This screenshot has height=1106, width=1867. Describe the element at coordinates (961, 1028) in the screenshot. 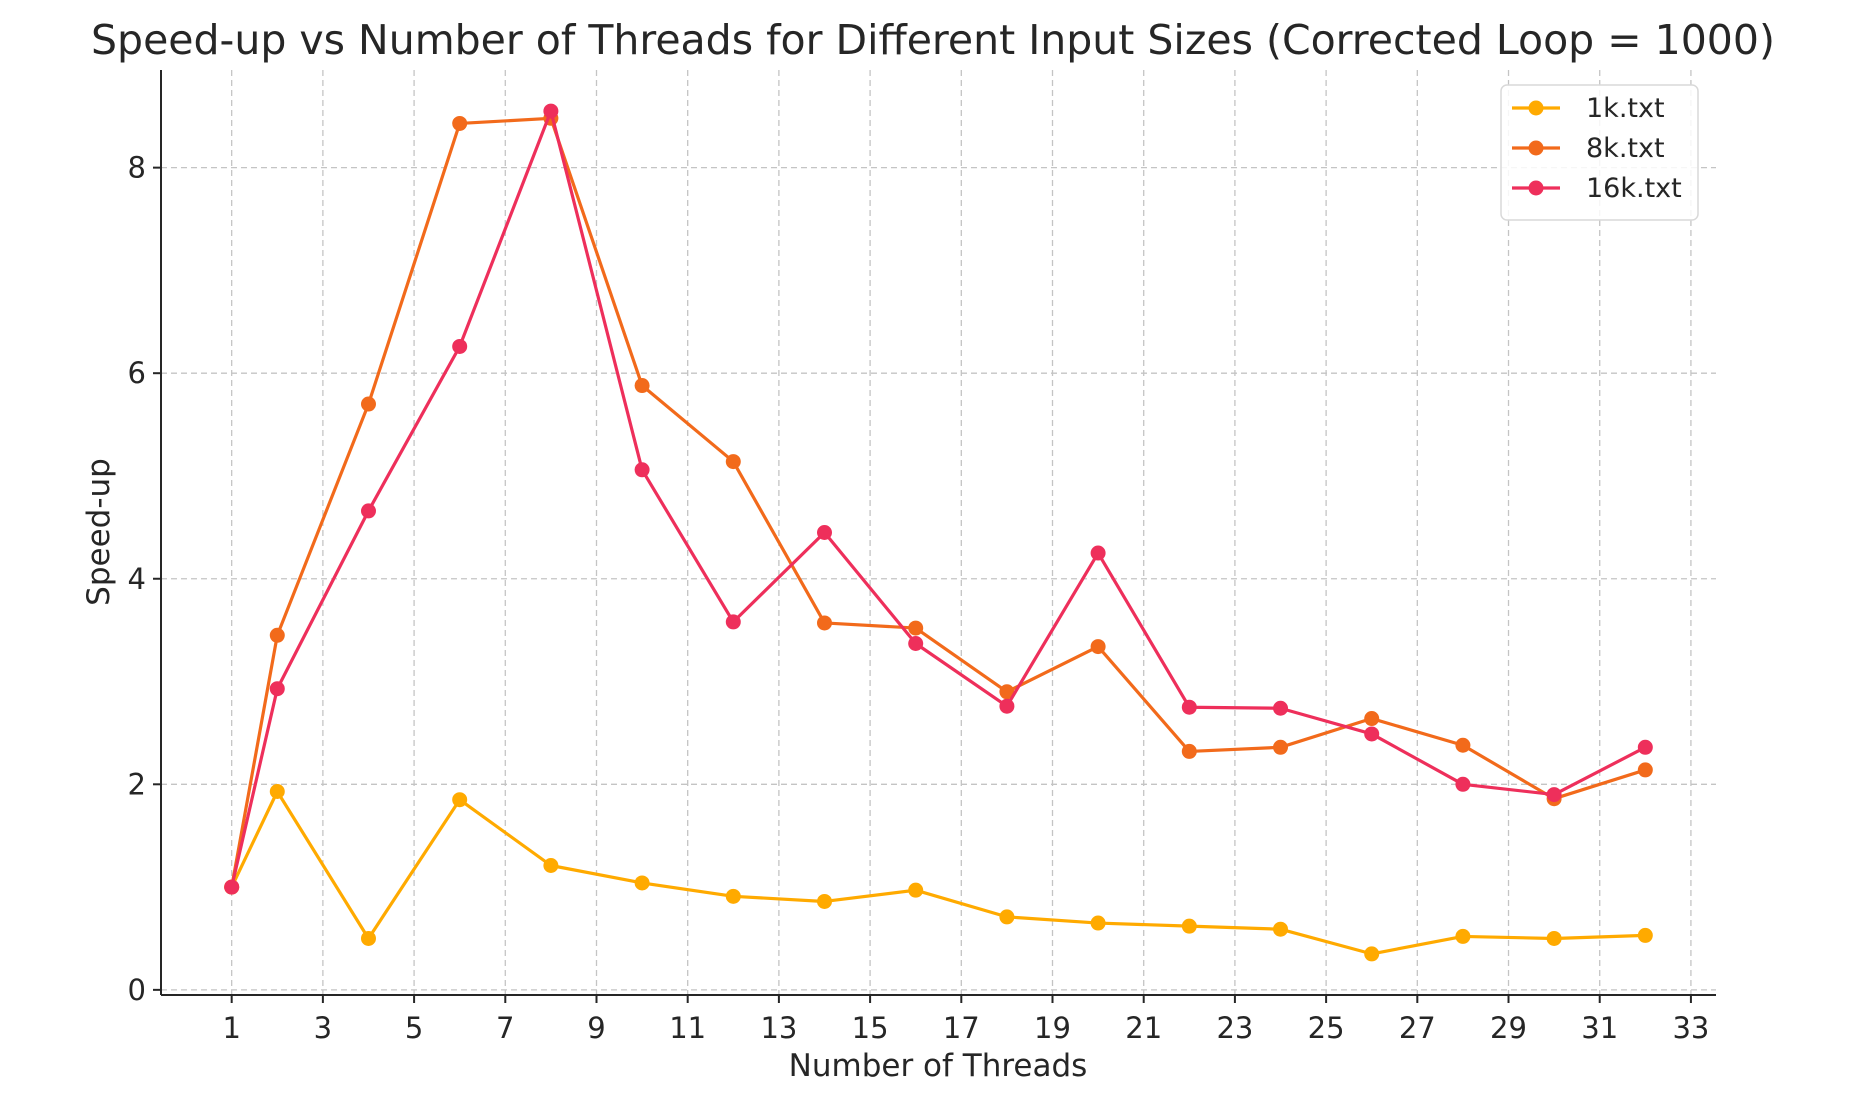

I see `x-tick-label: 17` at that location.